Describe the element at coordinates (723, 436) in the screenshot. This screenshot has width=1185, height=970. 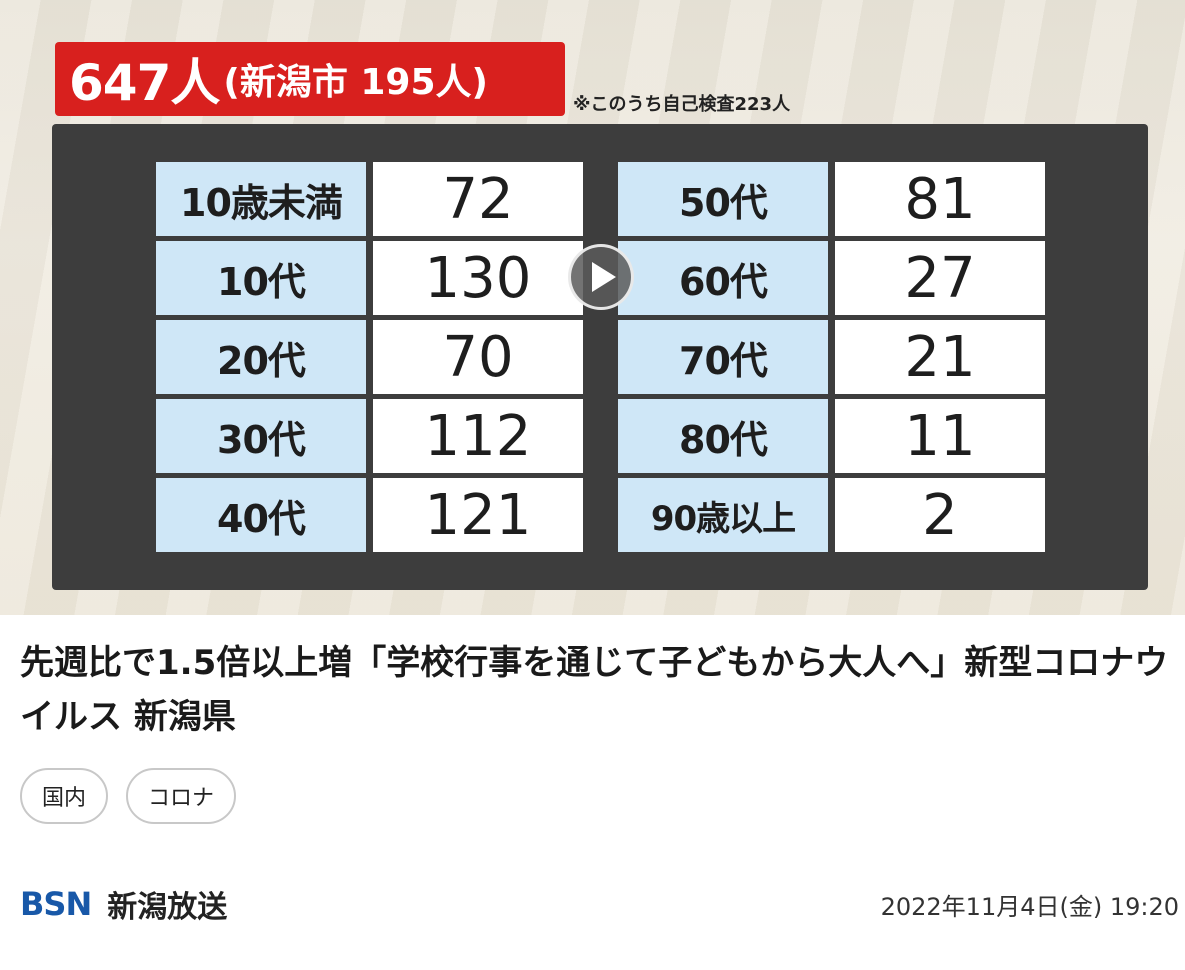
I see `age-label: 80代` at that location.